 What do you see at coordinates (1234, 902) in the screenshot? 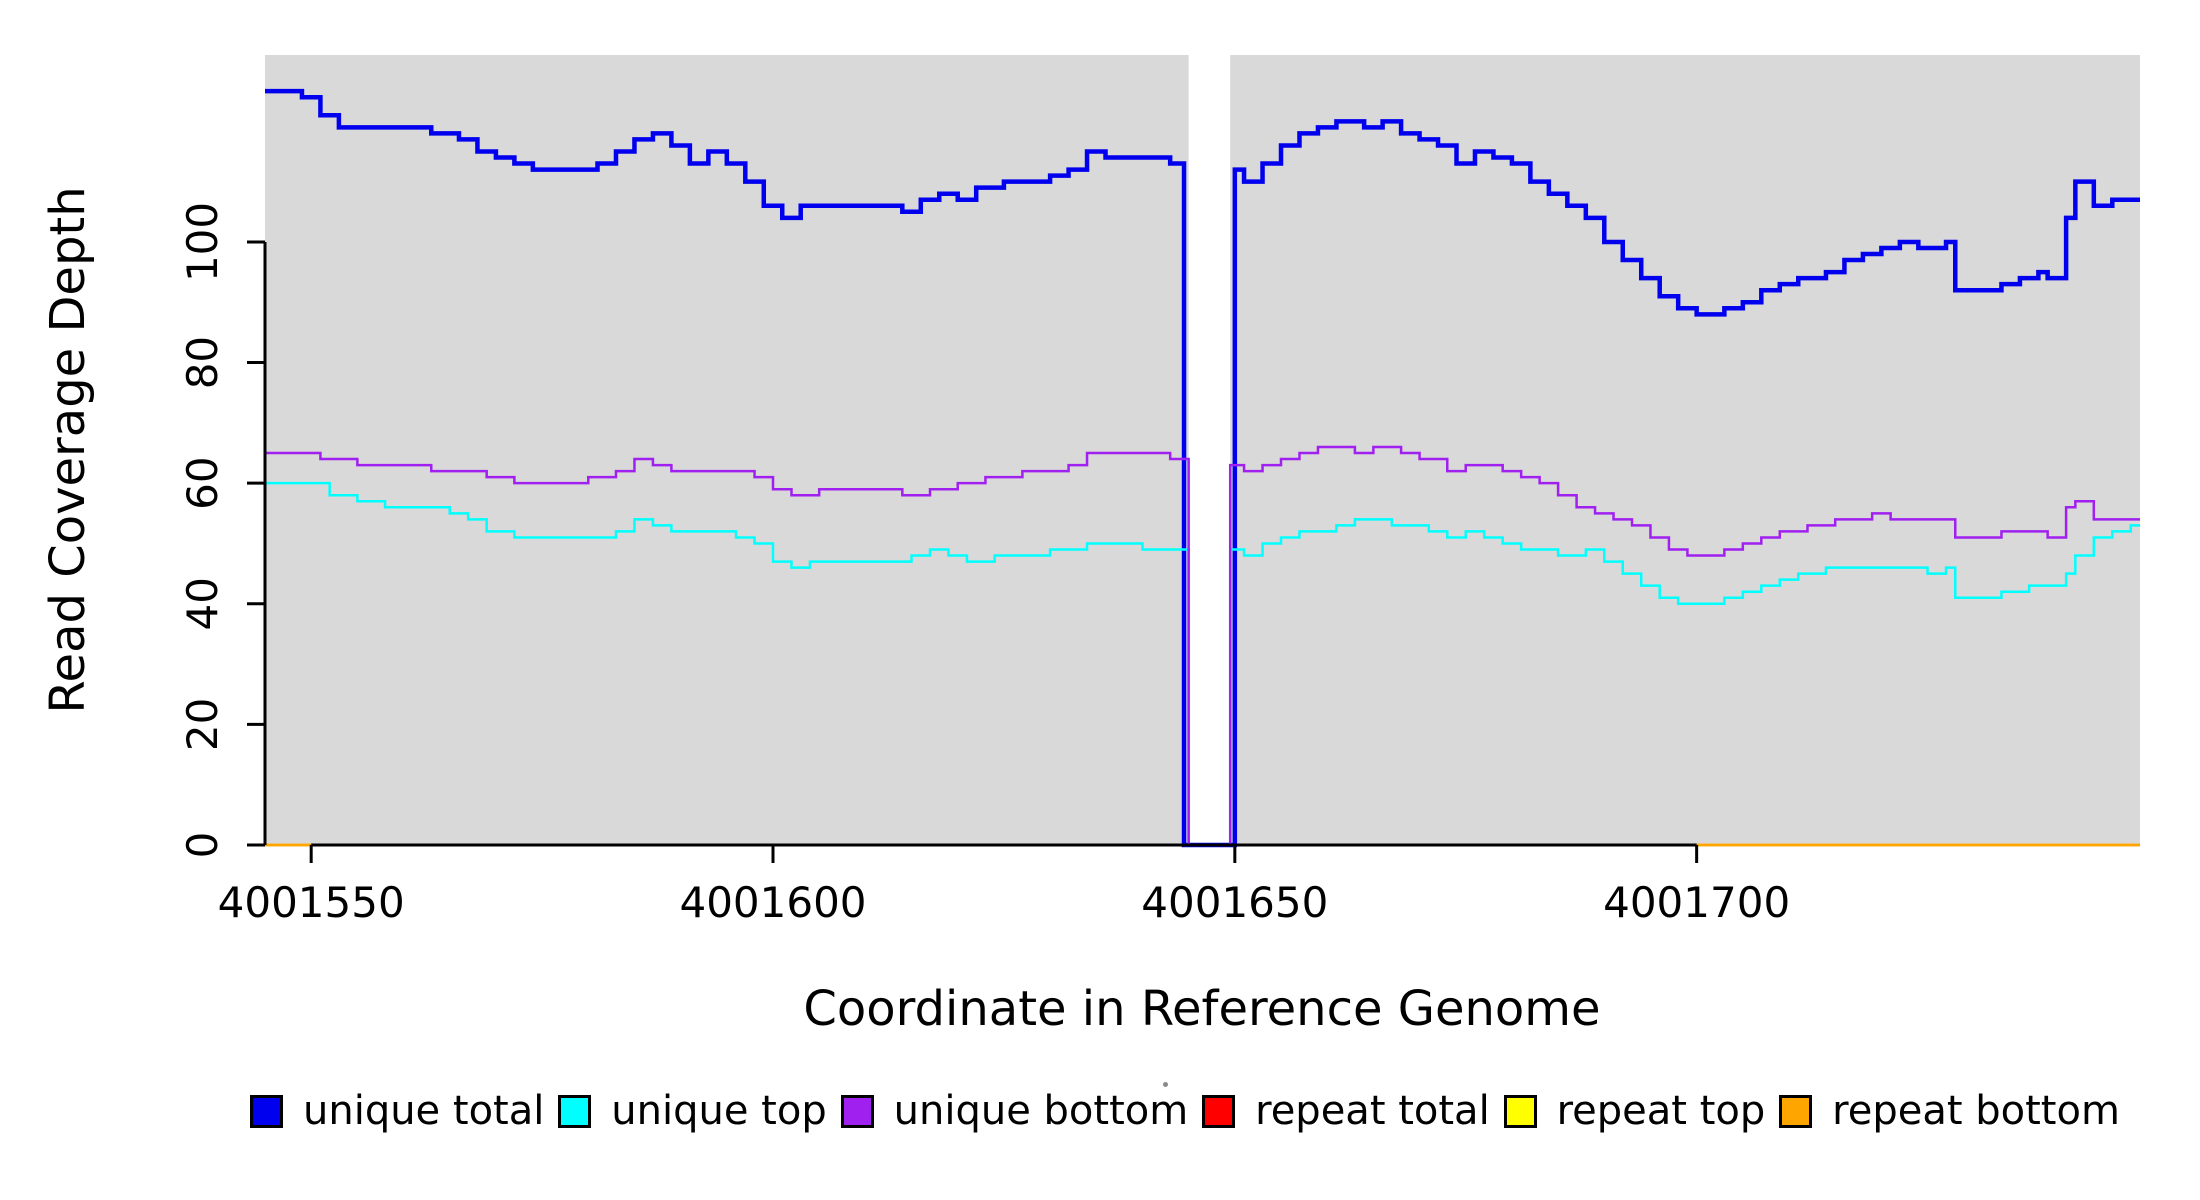
I see `x-tick-label: 4001650` at bounding box center [1234, 902].